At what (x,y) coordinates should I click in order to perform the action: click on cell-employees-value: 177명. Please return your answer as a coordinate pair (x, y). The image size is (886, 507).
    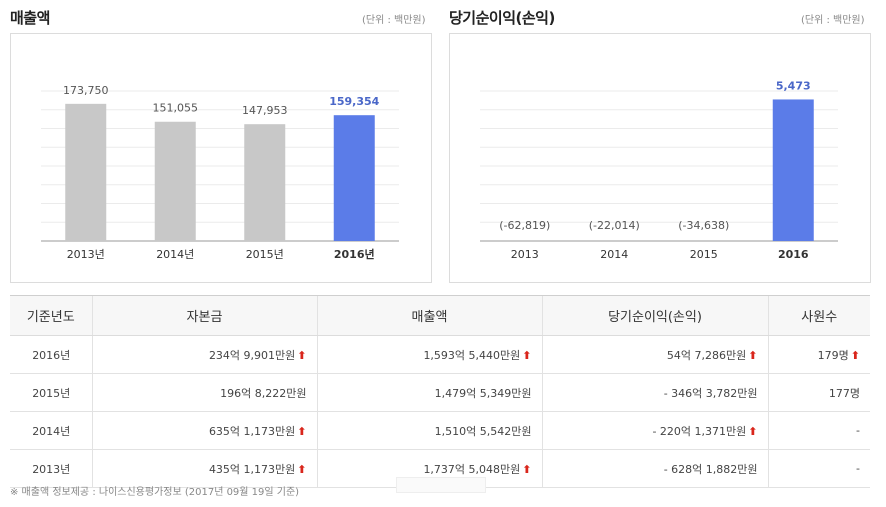
    Looking at the image, I should click on (844, 393).